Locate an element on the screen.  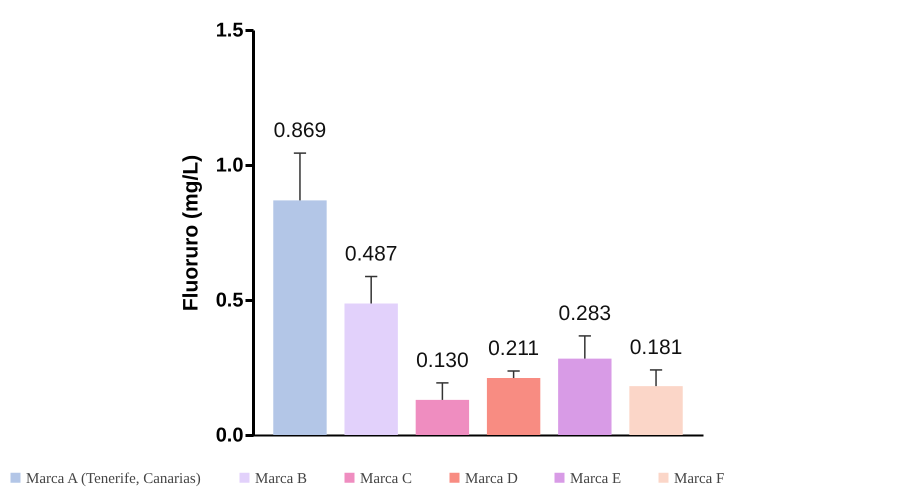
legend-label: Marca E is located at coordinates (596, 478).